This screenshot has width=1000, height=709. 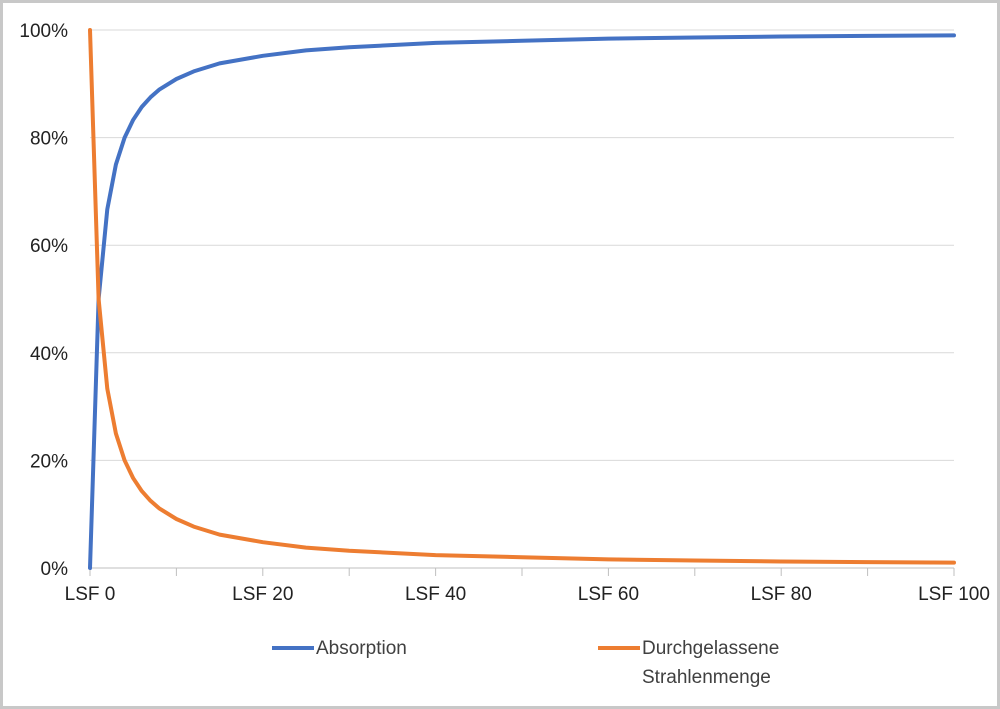 What do you see at coordinates (90, 594) in the screenshot?
I see `x-tick-label: LSF 0` at bounding box center [90, 594].